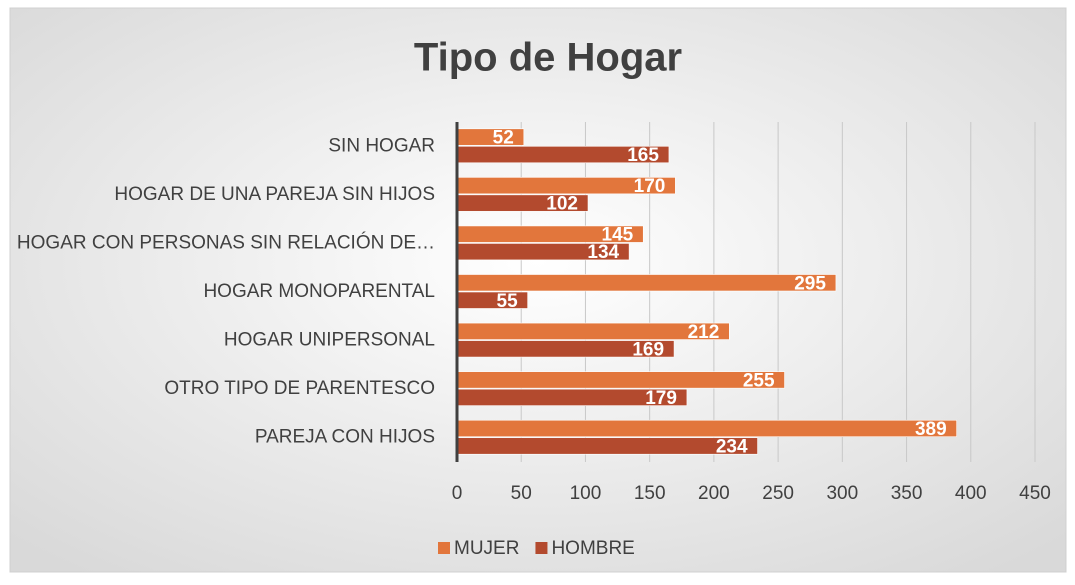 The height and width of the screenshot is (585, 1075). Describe the element at coordinates (907, 493) in the screenshot. I see `x-tick-label: 350` at that location.